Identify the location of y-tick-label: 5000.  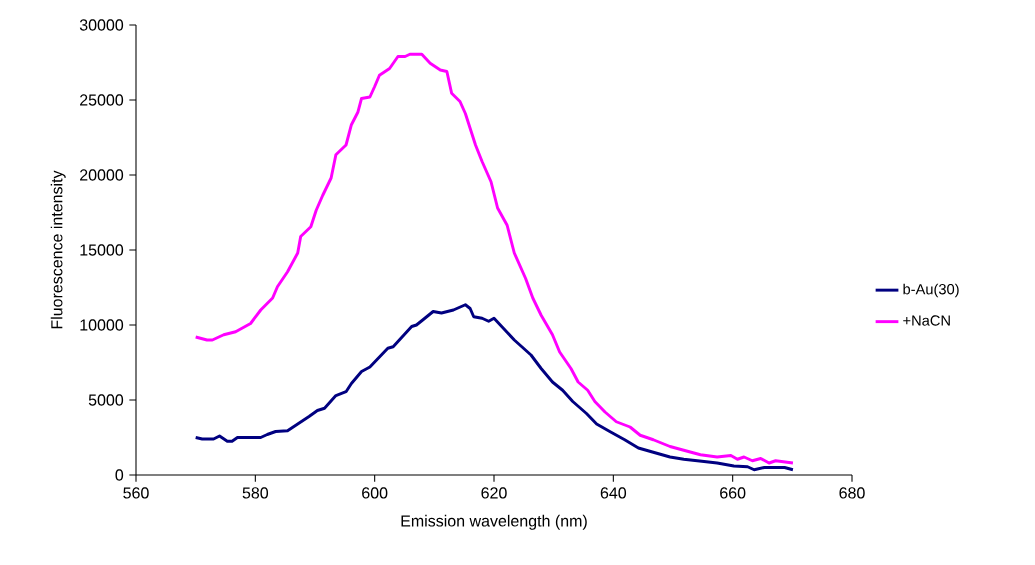
(106, 400).